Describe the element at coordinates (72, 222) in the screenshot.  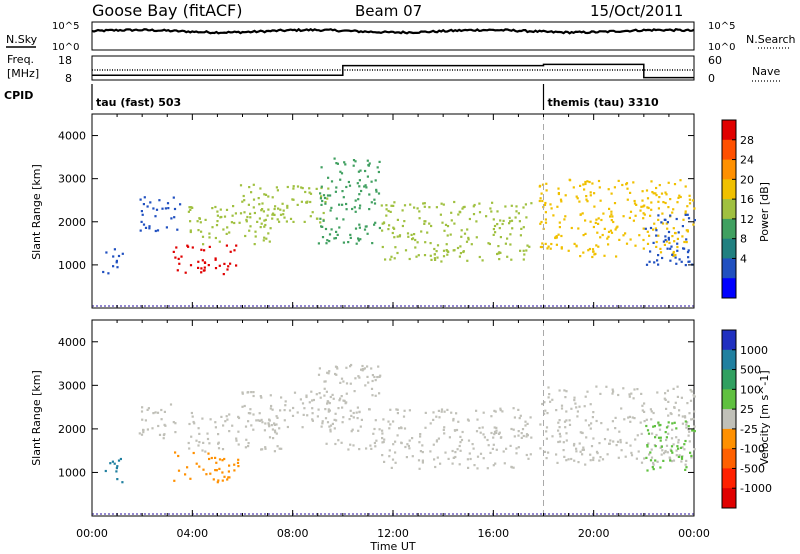
I see `power-ytick-label-1: 2000` at that location.